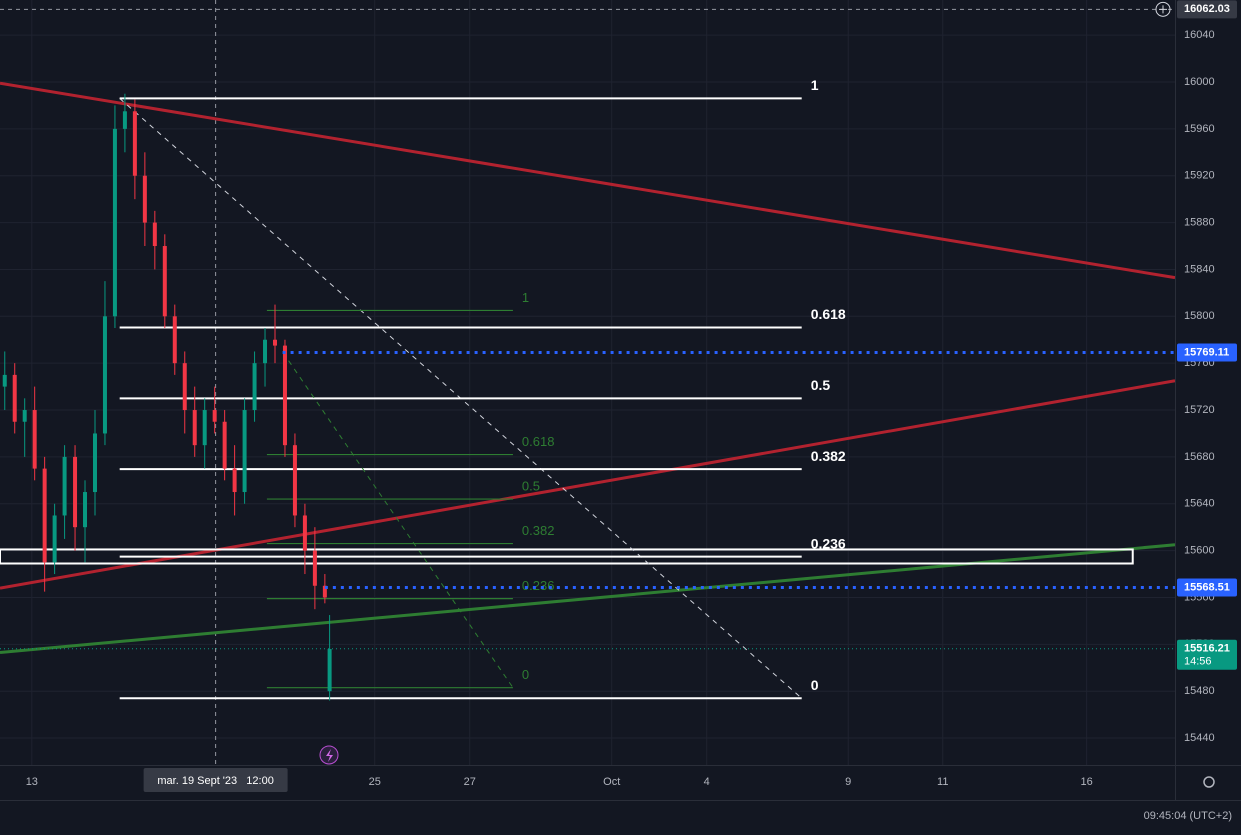 This screenshot has width=1241, height=835. I want to click on y-tick-label: 15680, so click(1199, 457).